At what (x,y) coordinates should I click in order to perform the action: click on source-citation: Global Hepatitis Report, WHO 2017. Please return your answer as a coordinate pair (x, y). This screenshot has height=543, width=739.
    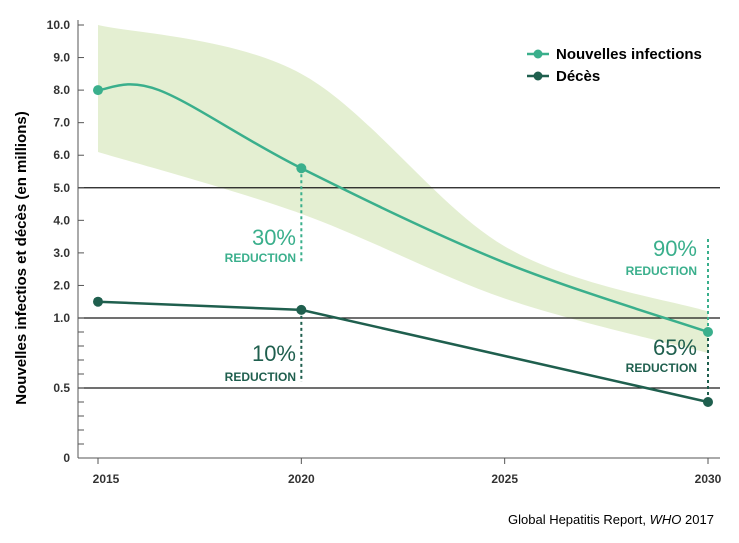
    Looking at the image, I should click on (611, 519).